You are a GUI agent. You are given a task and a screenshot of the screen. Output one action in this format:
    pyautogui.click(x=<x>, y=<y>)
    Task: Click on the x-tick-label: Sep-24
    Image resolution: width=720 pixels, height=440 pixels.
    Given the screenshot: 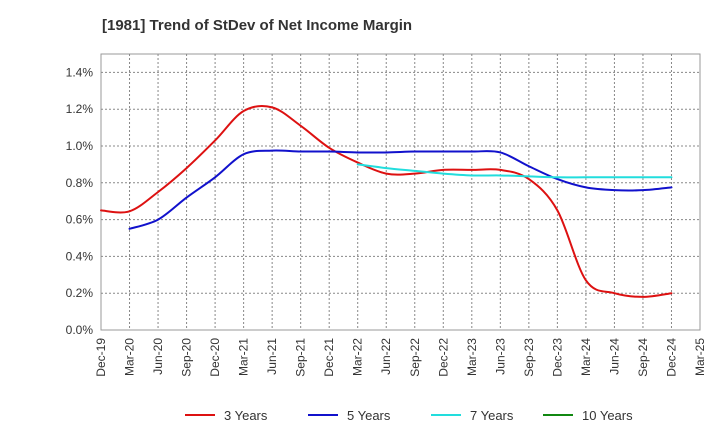 What is the action you would take?
    pyautogui.click(x=643, y=357)
    